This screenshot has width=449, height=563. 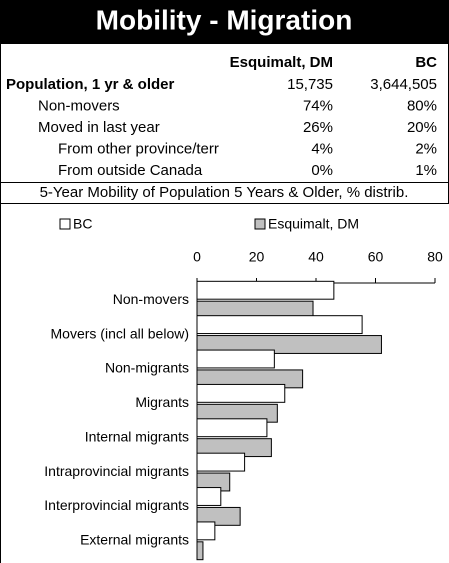 I want to click on y-tick-label: Movers (incl all below), so click(x=120, y=333).